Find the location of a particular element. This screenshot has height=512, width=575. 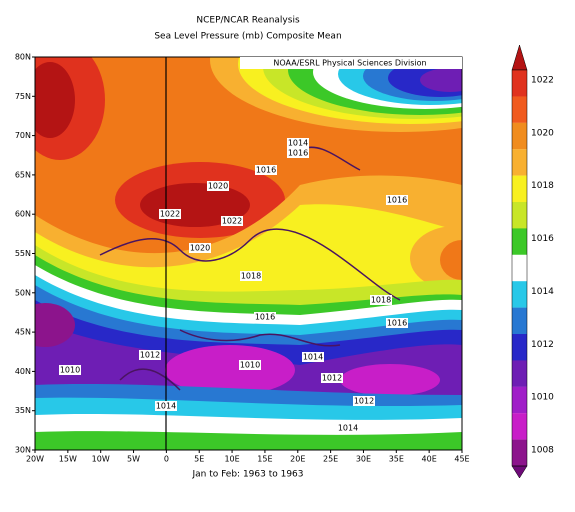

credit: NOAA/ESRL Physical Sciences Division is located at coordinates (349, 63).